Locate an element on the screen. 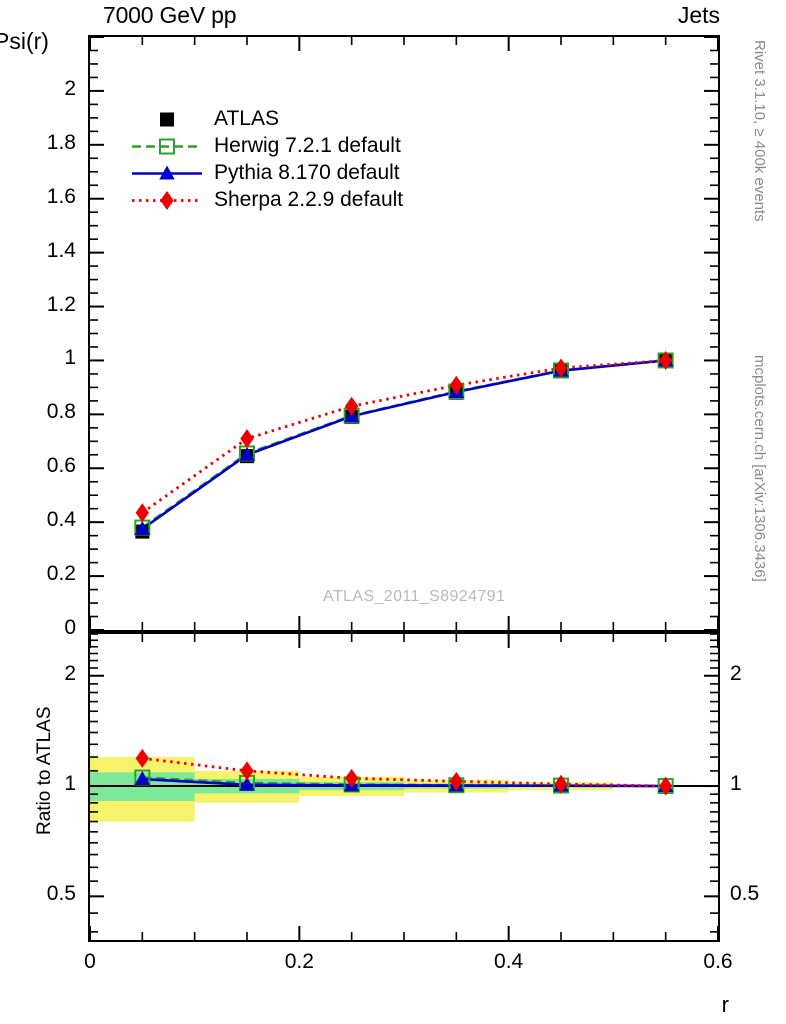 The width and height of the screenshot is (786, 1024). ratio-y-tick-label-left: 0.5 is located at coordinates (61, 894).